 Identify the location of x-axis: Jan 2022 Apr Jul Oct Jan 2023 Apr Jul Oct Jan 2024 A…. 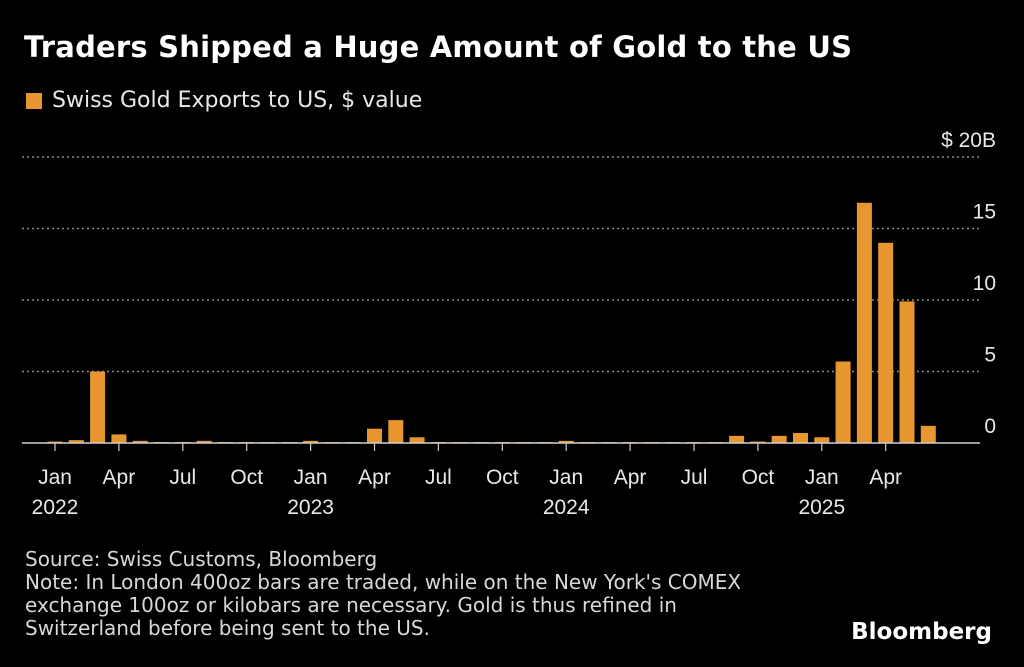
(501, 480).